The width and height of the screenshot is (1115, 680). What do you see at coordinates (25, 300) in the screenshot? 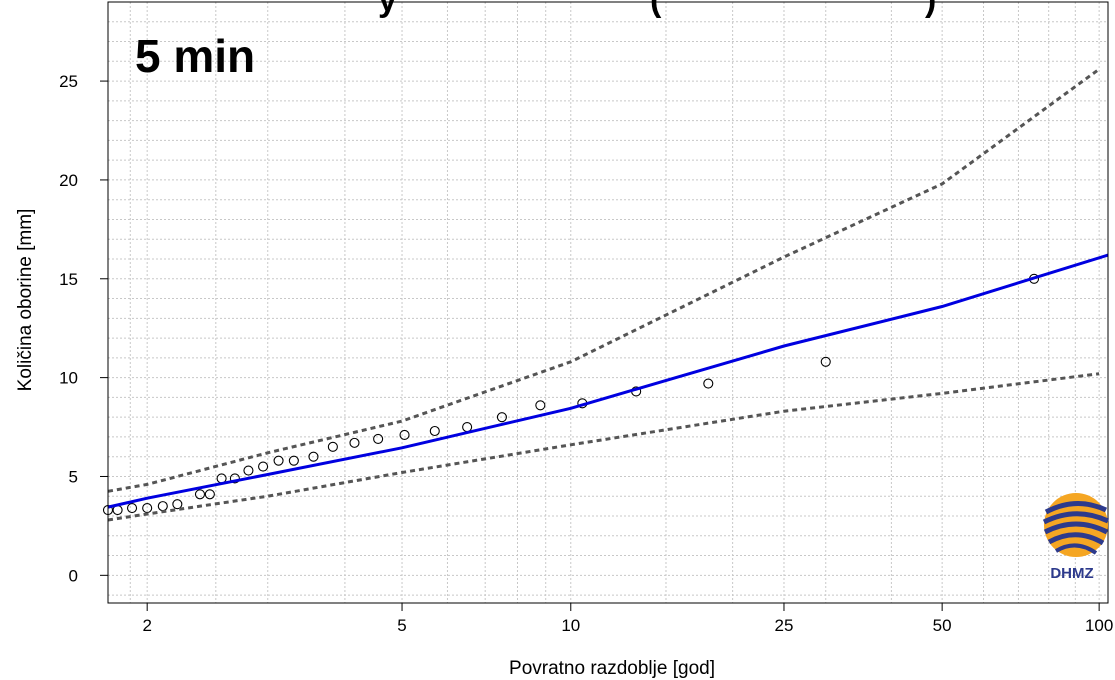
I see `y-axis-title: Količina oborine [mm]` at bounding box center [25, 300].